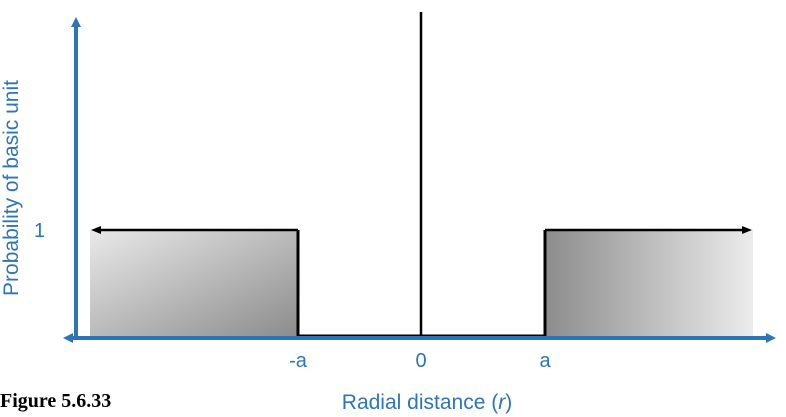 This screenshot has width=786, height=417. What do you see at coordinates (39, 231) in the screenshot?
I see `y-tick-label-1: 1` at bounding box center [39, 231].